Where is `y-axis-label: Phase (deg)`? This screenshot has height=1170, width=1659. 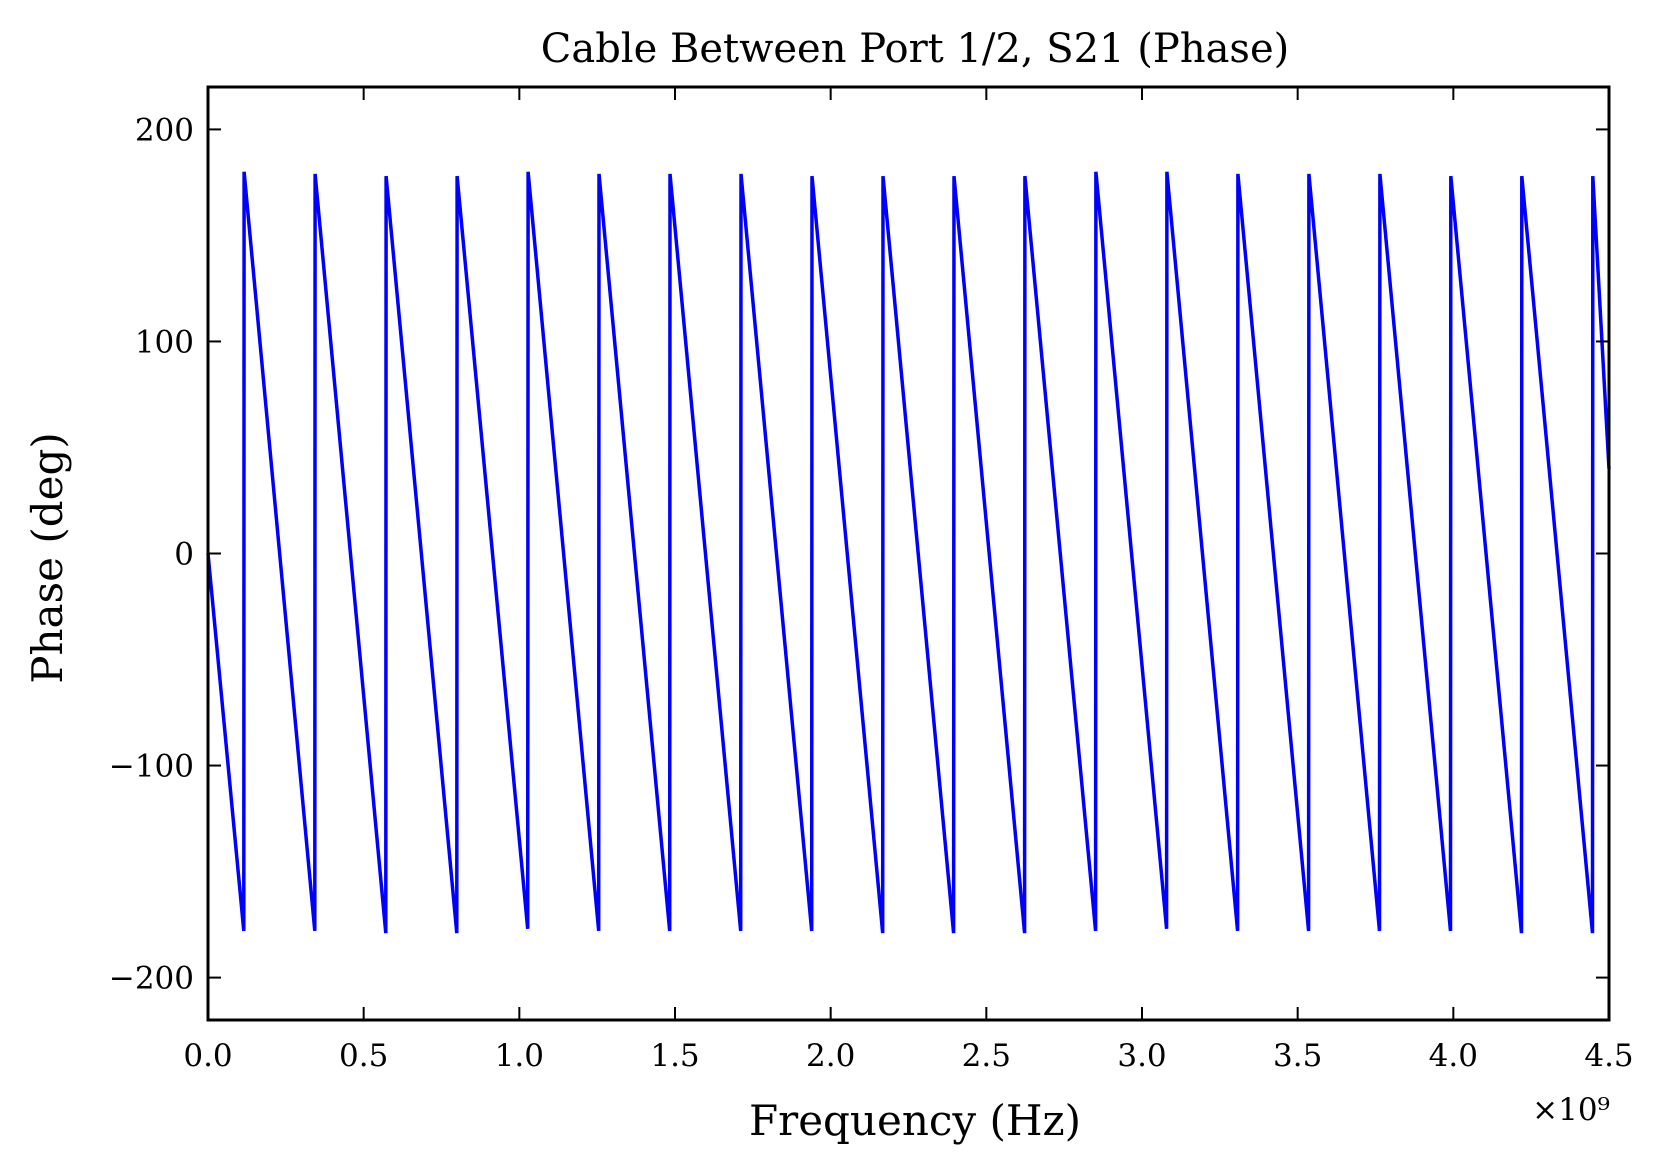
y-axis-label: Phase (deg) is located at coordinates (47, 558).